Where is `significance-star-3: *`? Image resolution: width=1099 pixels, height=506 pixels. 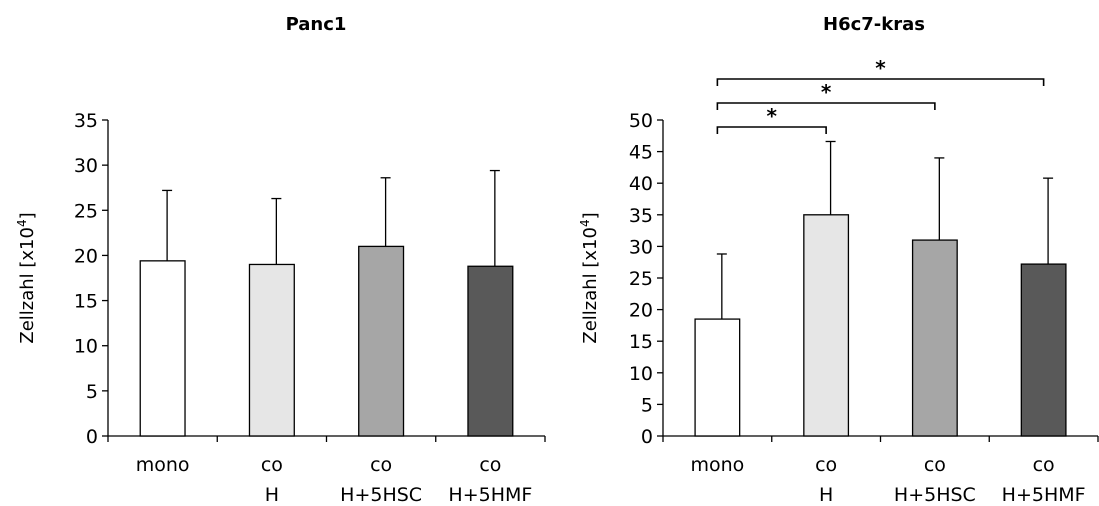 significance-star-3: * is located at coordinates (880, 68).